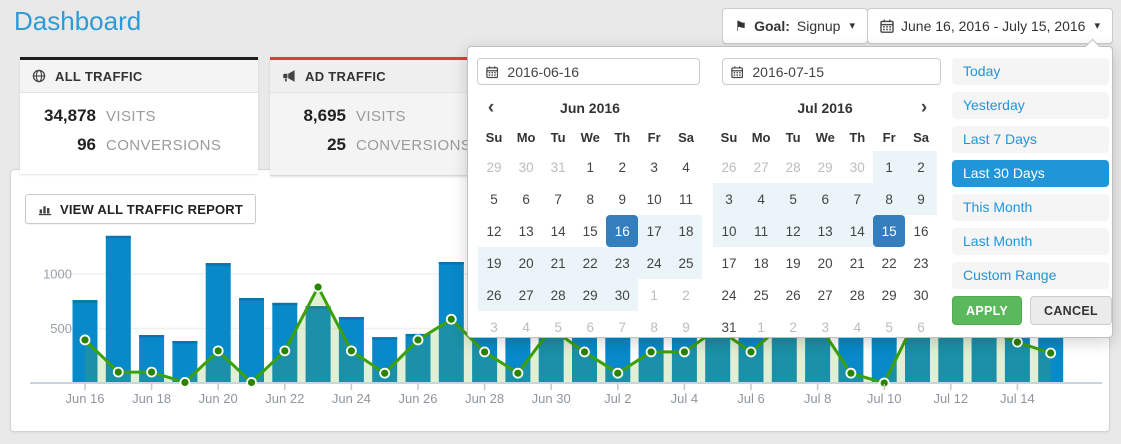 The width and height of the screenshot is (1121, 444). What do you see at coordinates (889, 231) in the screenshot?
I see `calendar-day-selected: 15` at bounding box center [889, 231].